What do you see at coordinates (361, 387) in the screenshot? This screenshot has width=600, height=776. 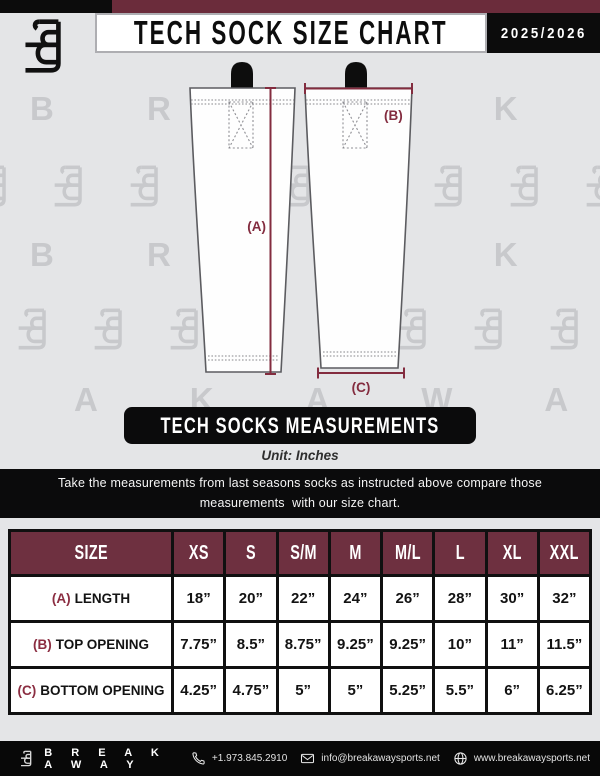 I see `measurement-label-c: (C)` at bounding box center [361, 387].